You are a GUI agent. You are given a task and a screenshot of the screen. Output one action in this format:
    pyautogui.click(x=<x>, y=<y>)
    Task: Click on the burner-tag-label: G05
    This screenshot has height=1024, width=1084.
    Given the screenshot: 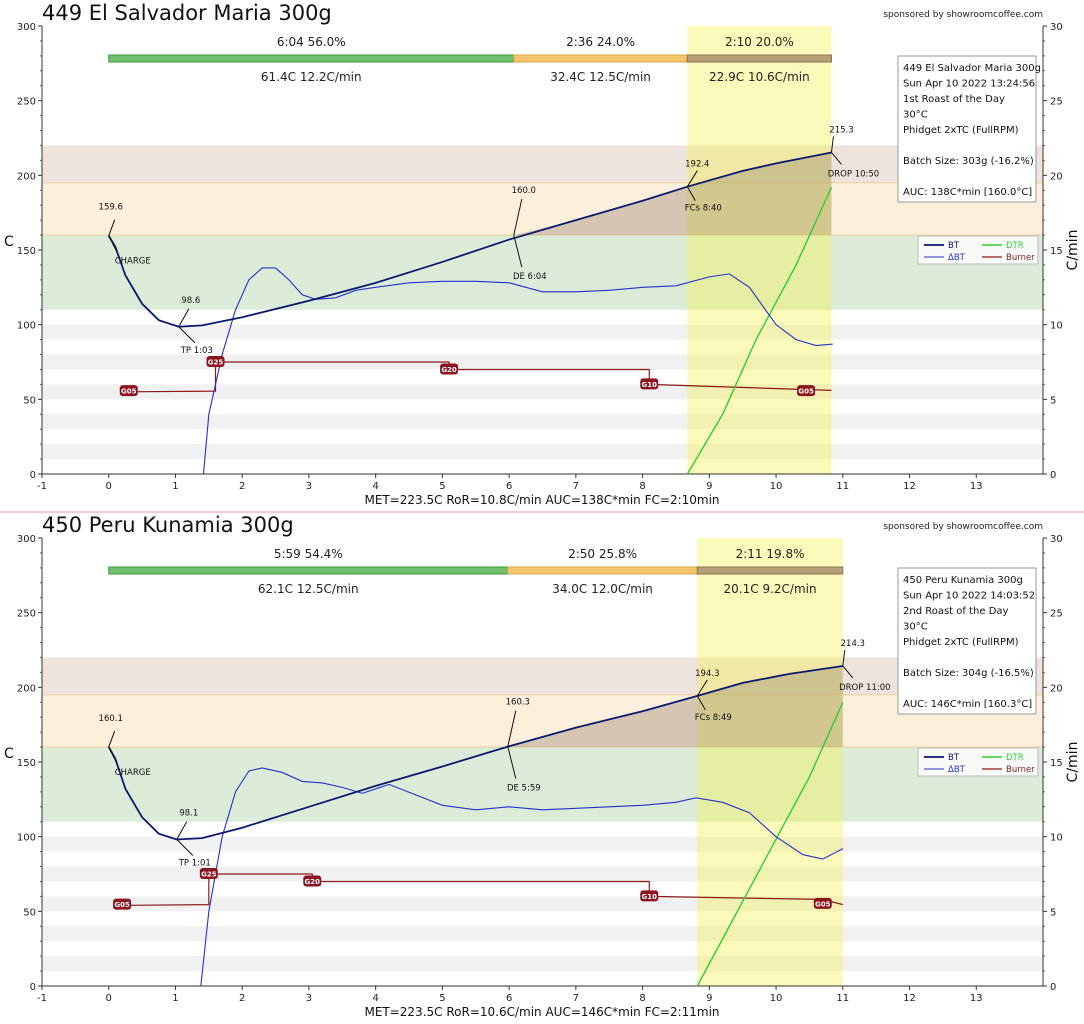 What is the action you would take?
    pyautogui.click(x=122, y=905)
    